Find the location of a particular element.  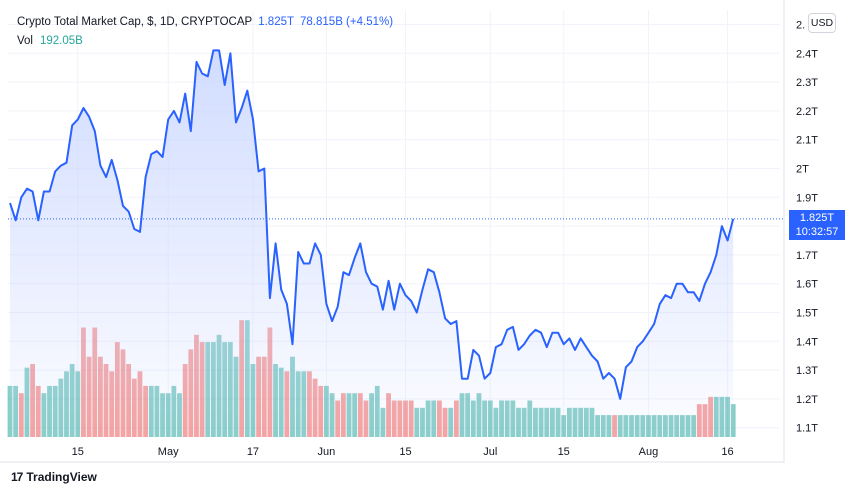

price-change: 78.815B (+4.51%) is located at coordinates (347, 22).